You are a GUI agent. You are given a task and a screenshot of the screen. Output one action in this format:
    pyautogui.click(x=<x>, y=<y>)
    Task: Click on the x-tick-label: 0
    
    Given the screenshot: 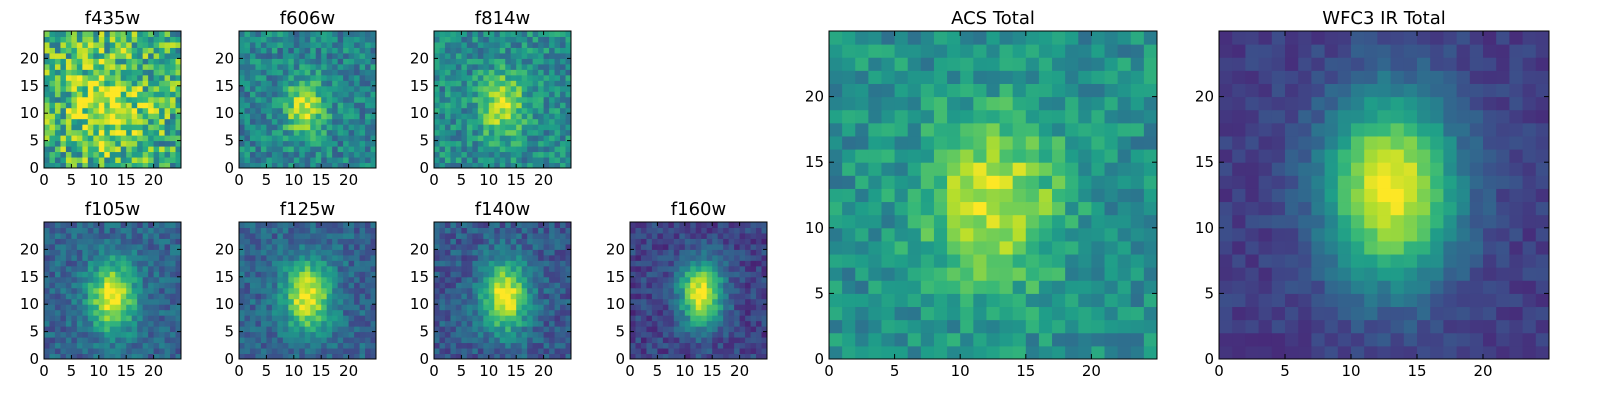 What is the action you would take?
    pyautogui.click(x=44, y=371)
    